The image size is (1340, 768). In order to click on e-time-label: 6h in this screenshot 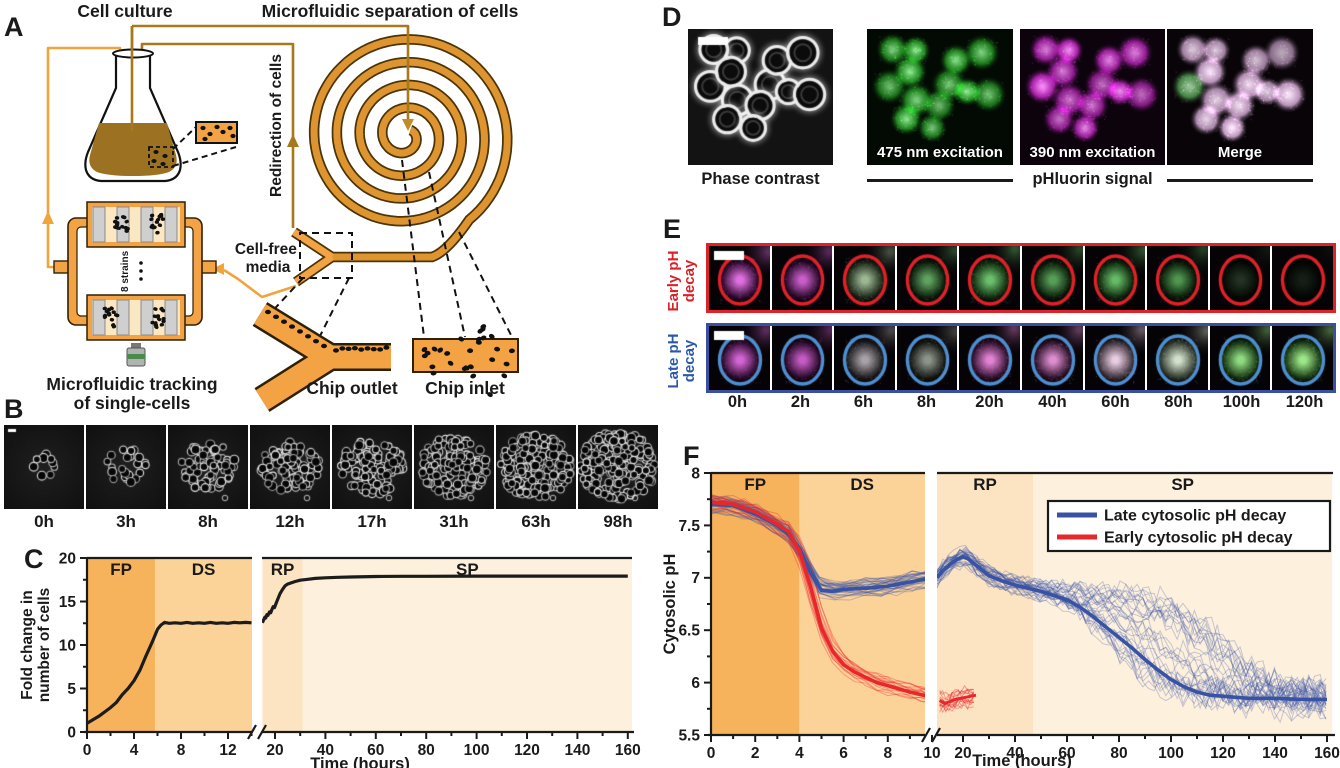, I will do `click(863, 402)`.